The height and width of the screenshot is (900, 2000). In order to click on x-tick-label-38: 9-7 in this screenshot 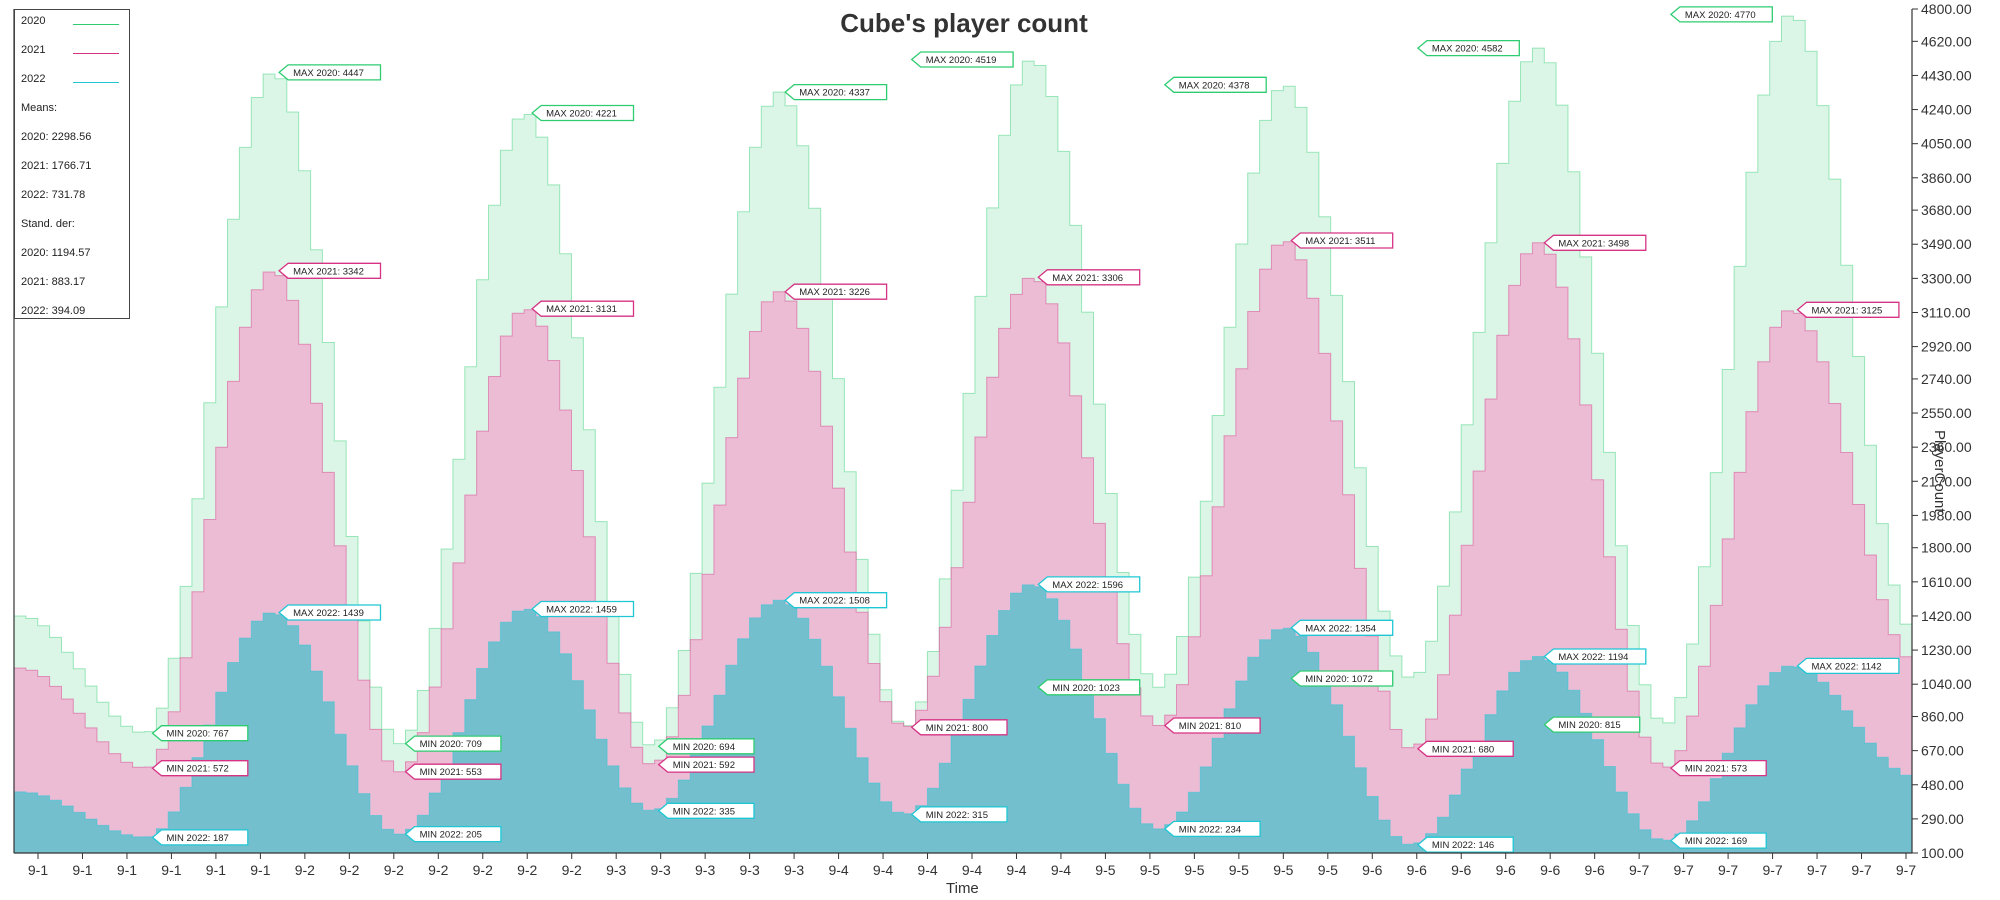, I will do `click(1728, 870)`.